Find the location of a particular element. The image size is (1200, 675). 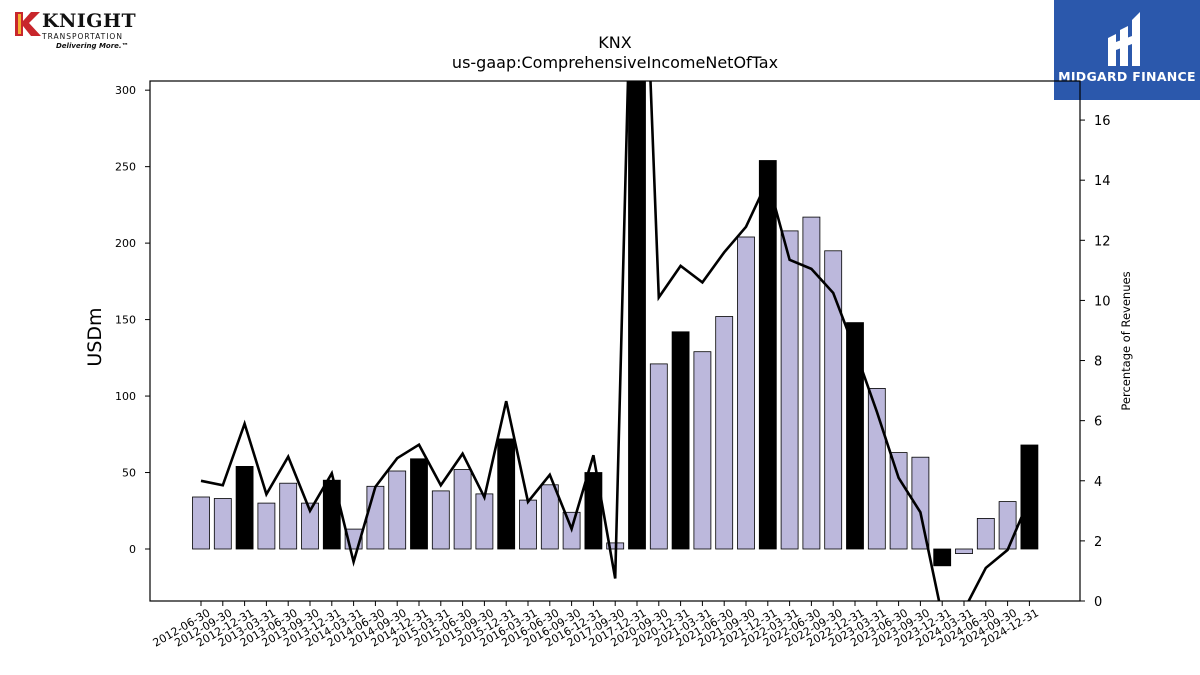

y2-tick-label: 4 is located at coordinates (1098, 482).